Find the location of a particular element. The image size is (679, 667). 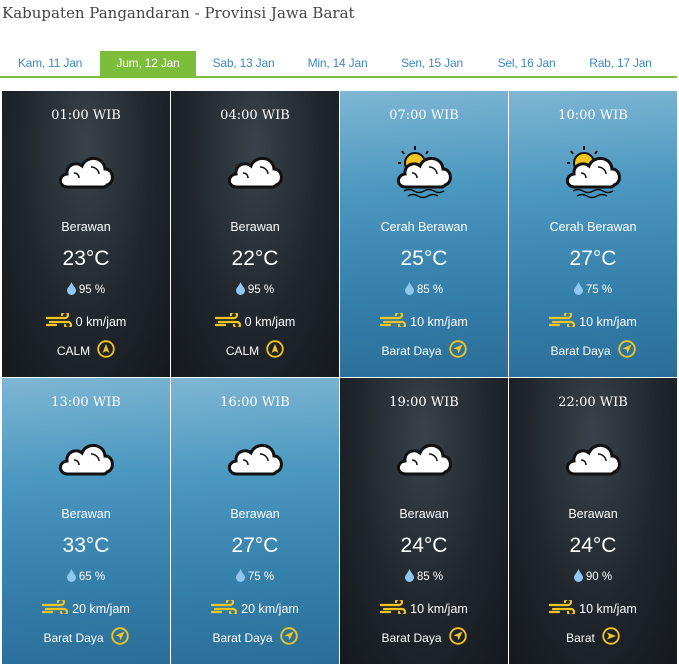

forecast-time: 04:00 WIB is located at coordinates (255, 115).